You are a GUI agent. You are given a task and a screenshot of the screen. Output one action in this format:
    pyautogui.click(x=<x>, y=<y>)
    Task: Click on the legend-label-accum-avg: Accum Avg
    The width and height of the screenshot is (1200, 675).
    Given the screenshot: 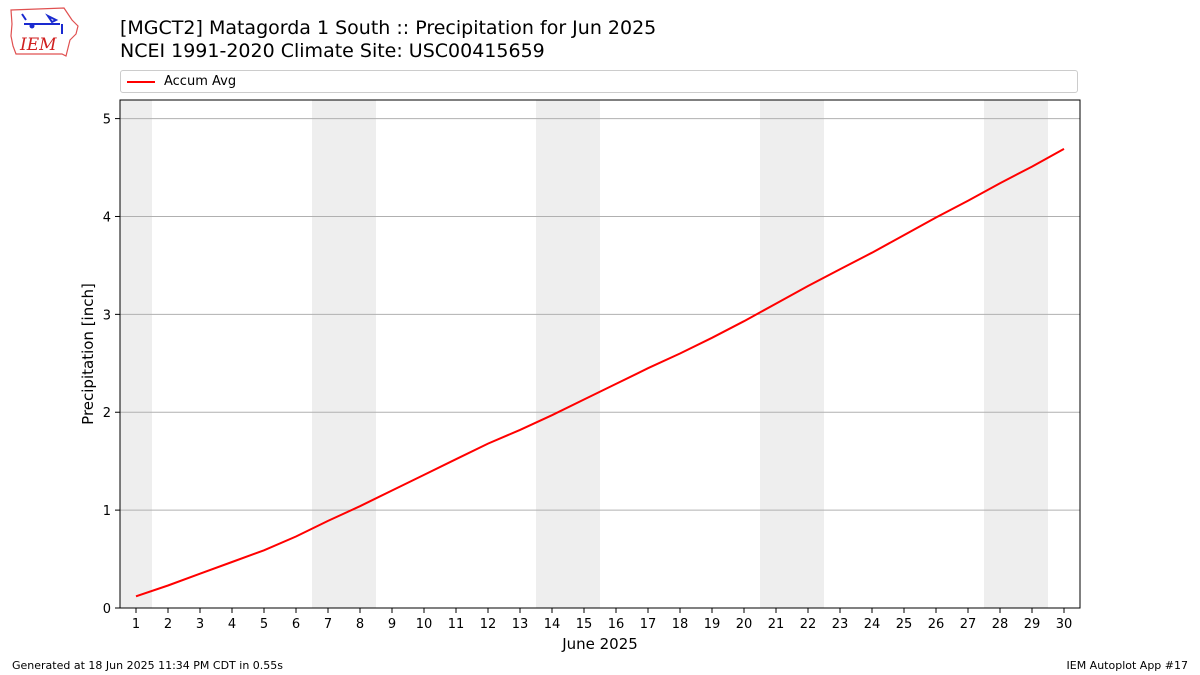 What is the action you would take?
    pyautogui.click(x=200, y=81)
    